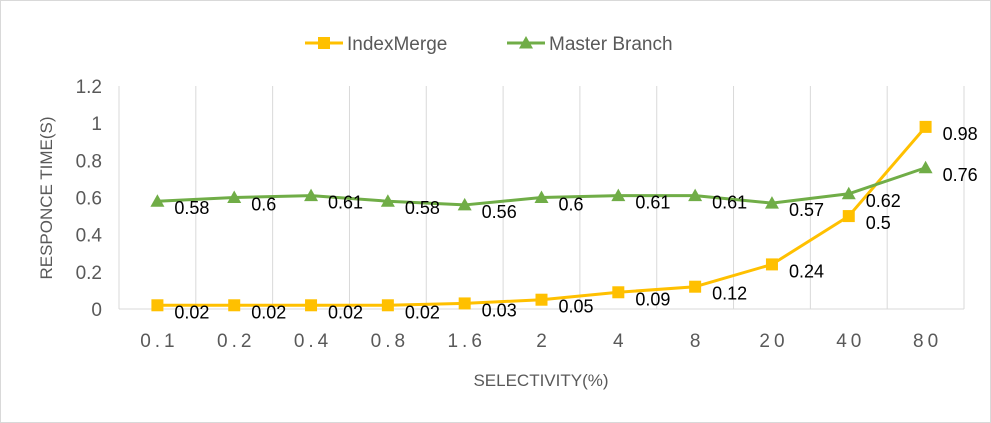  What do you see at coordinates (806, 210) in the screenshot?
I see `master-branch-data-label: 0.57` at bounding box center [806, 210].